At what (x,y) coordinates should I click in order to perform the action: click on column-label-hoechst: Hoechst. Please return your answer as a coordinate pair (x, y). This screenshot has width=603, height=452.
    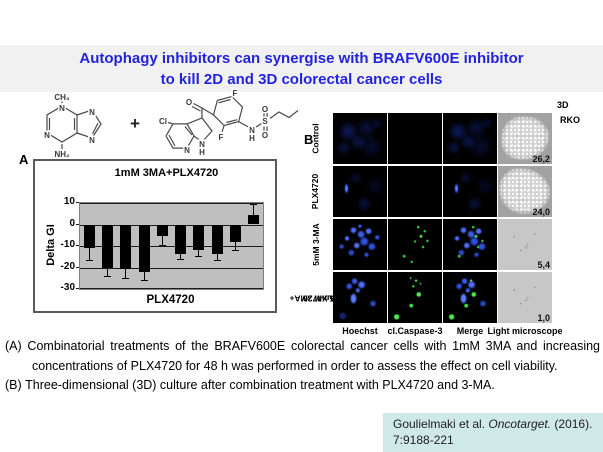
    Looking at the image, I should click on (360, 331).